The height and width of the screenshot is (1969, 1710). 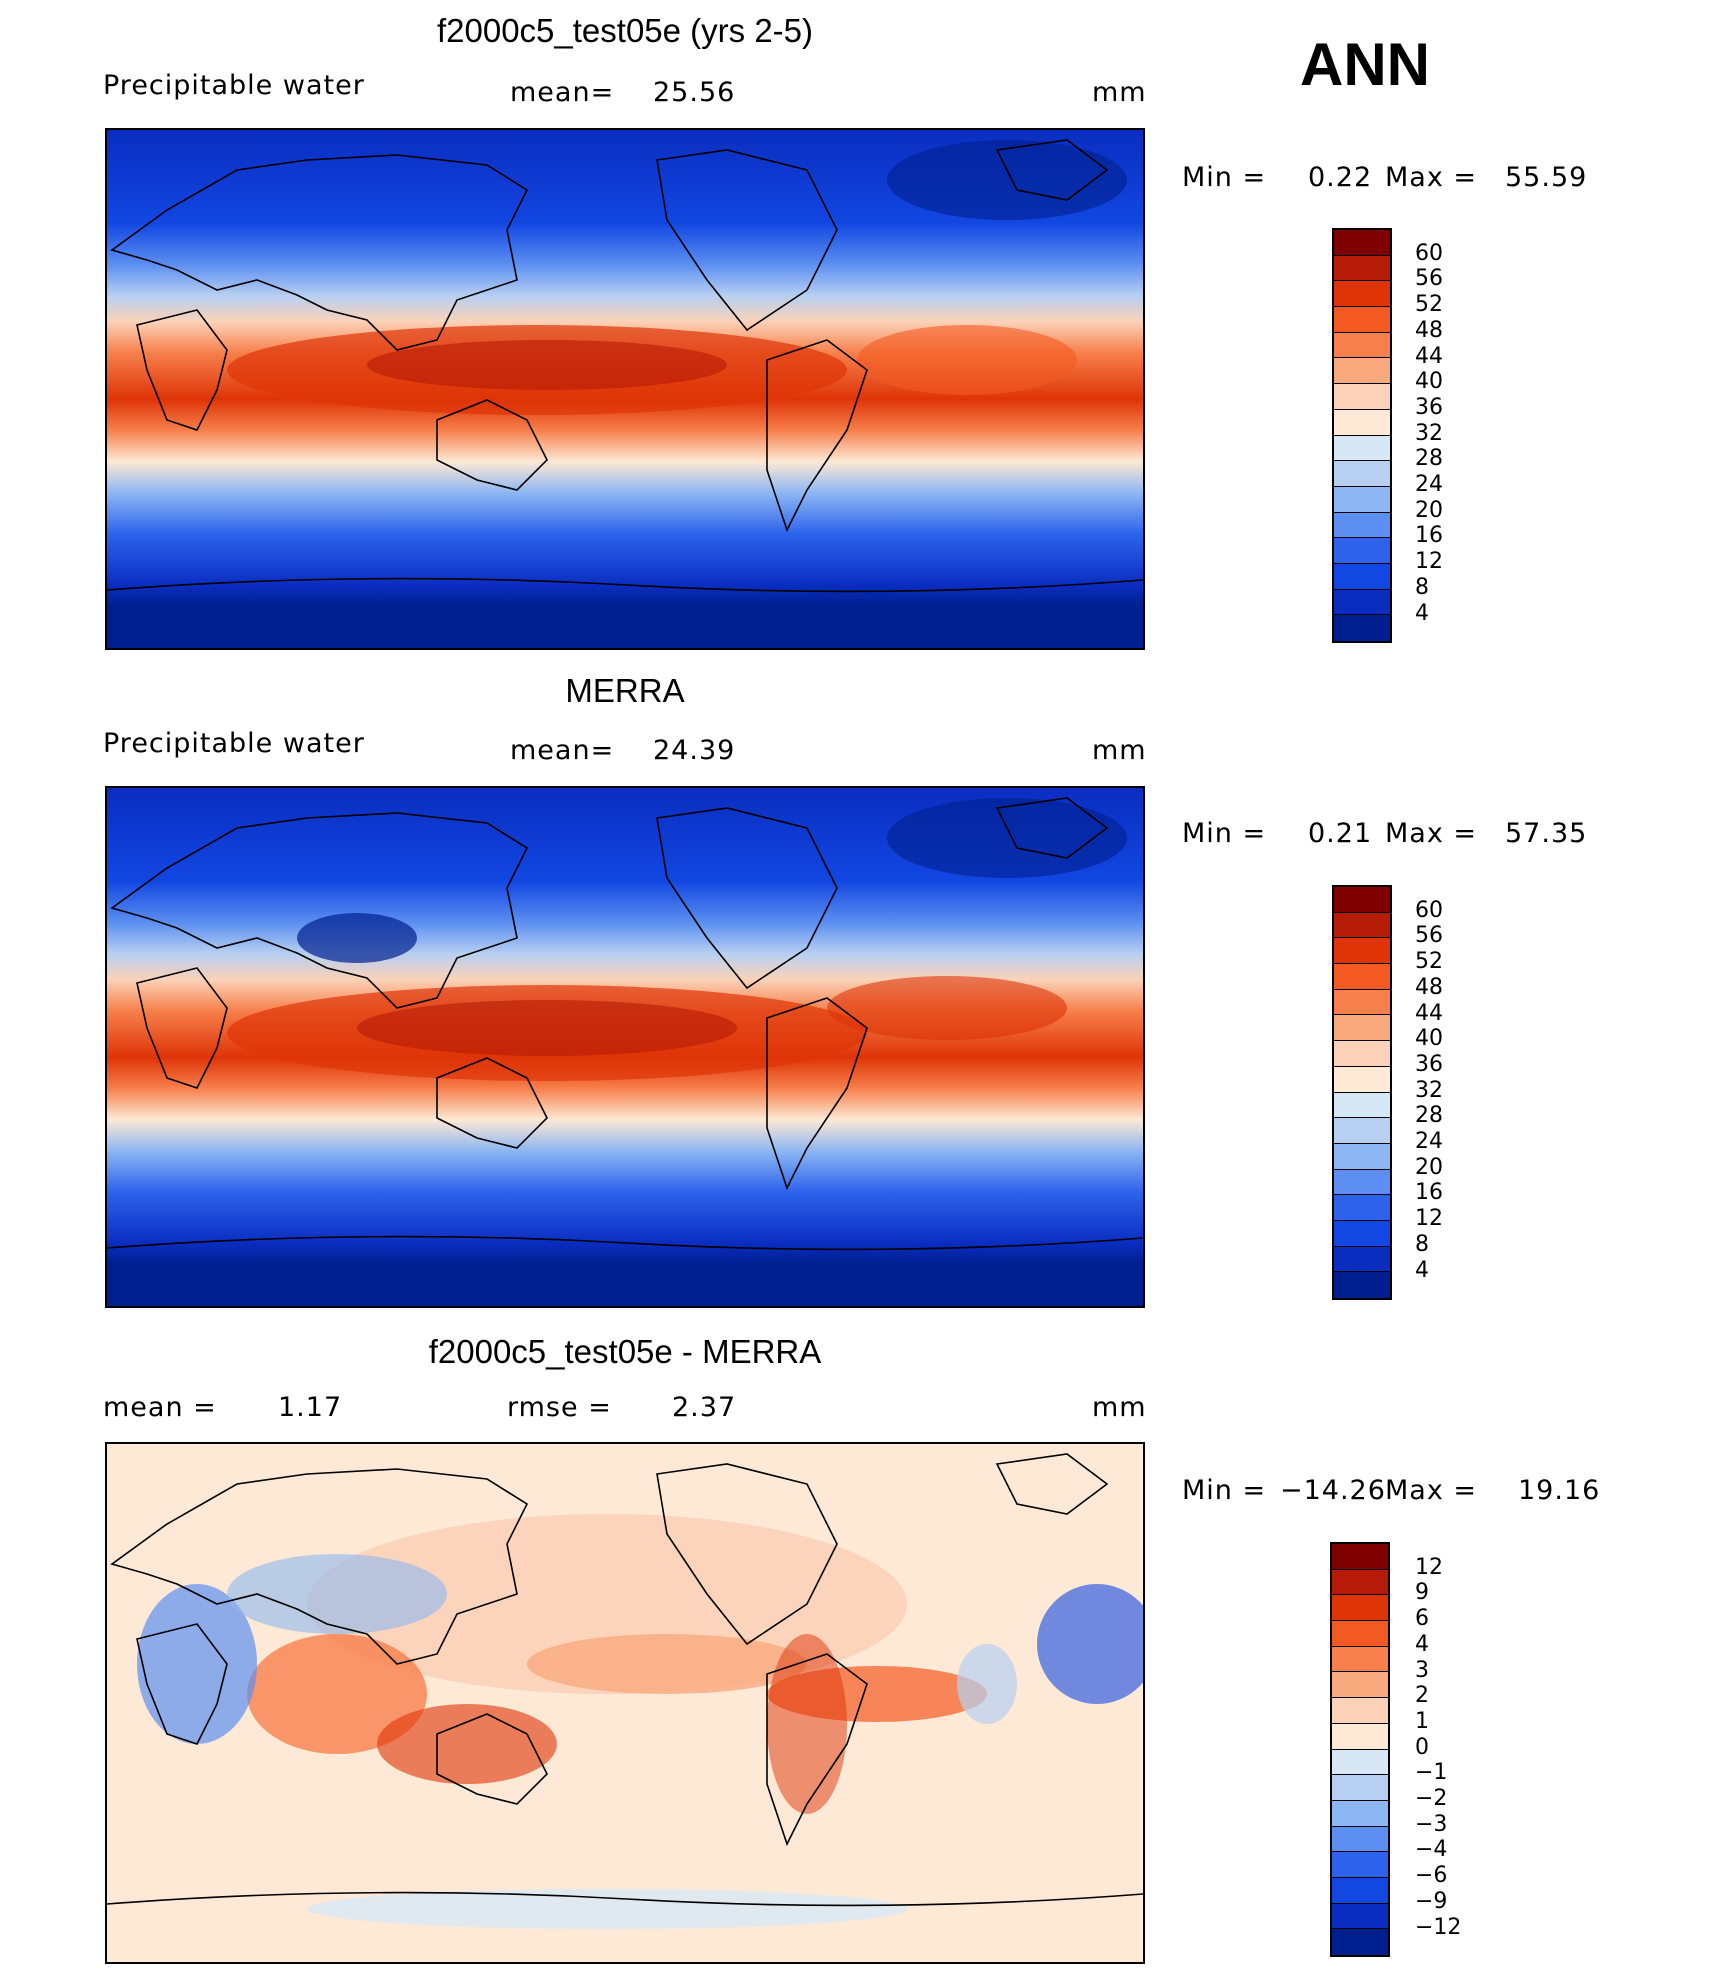 What do you see at coordinates (1431, 1901) in the screenshot?
I see `colorbar-tick-label: −9` at bounding box center [1431, 1901].